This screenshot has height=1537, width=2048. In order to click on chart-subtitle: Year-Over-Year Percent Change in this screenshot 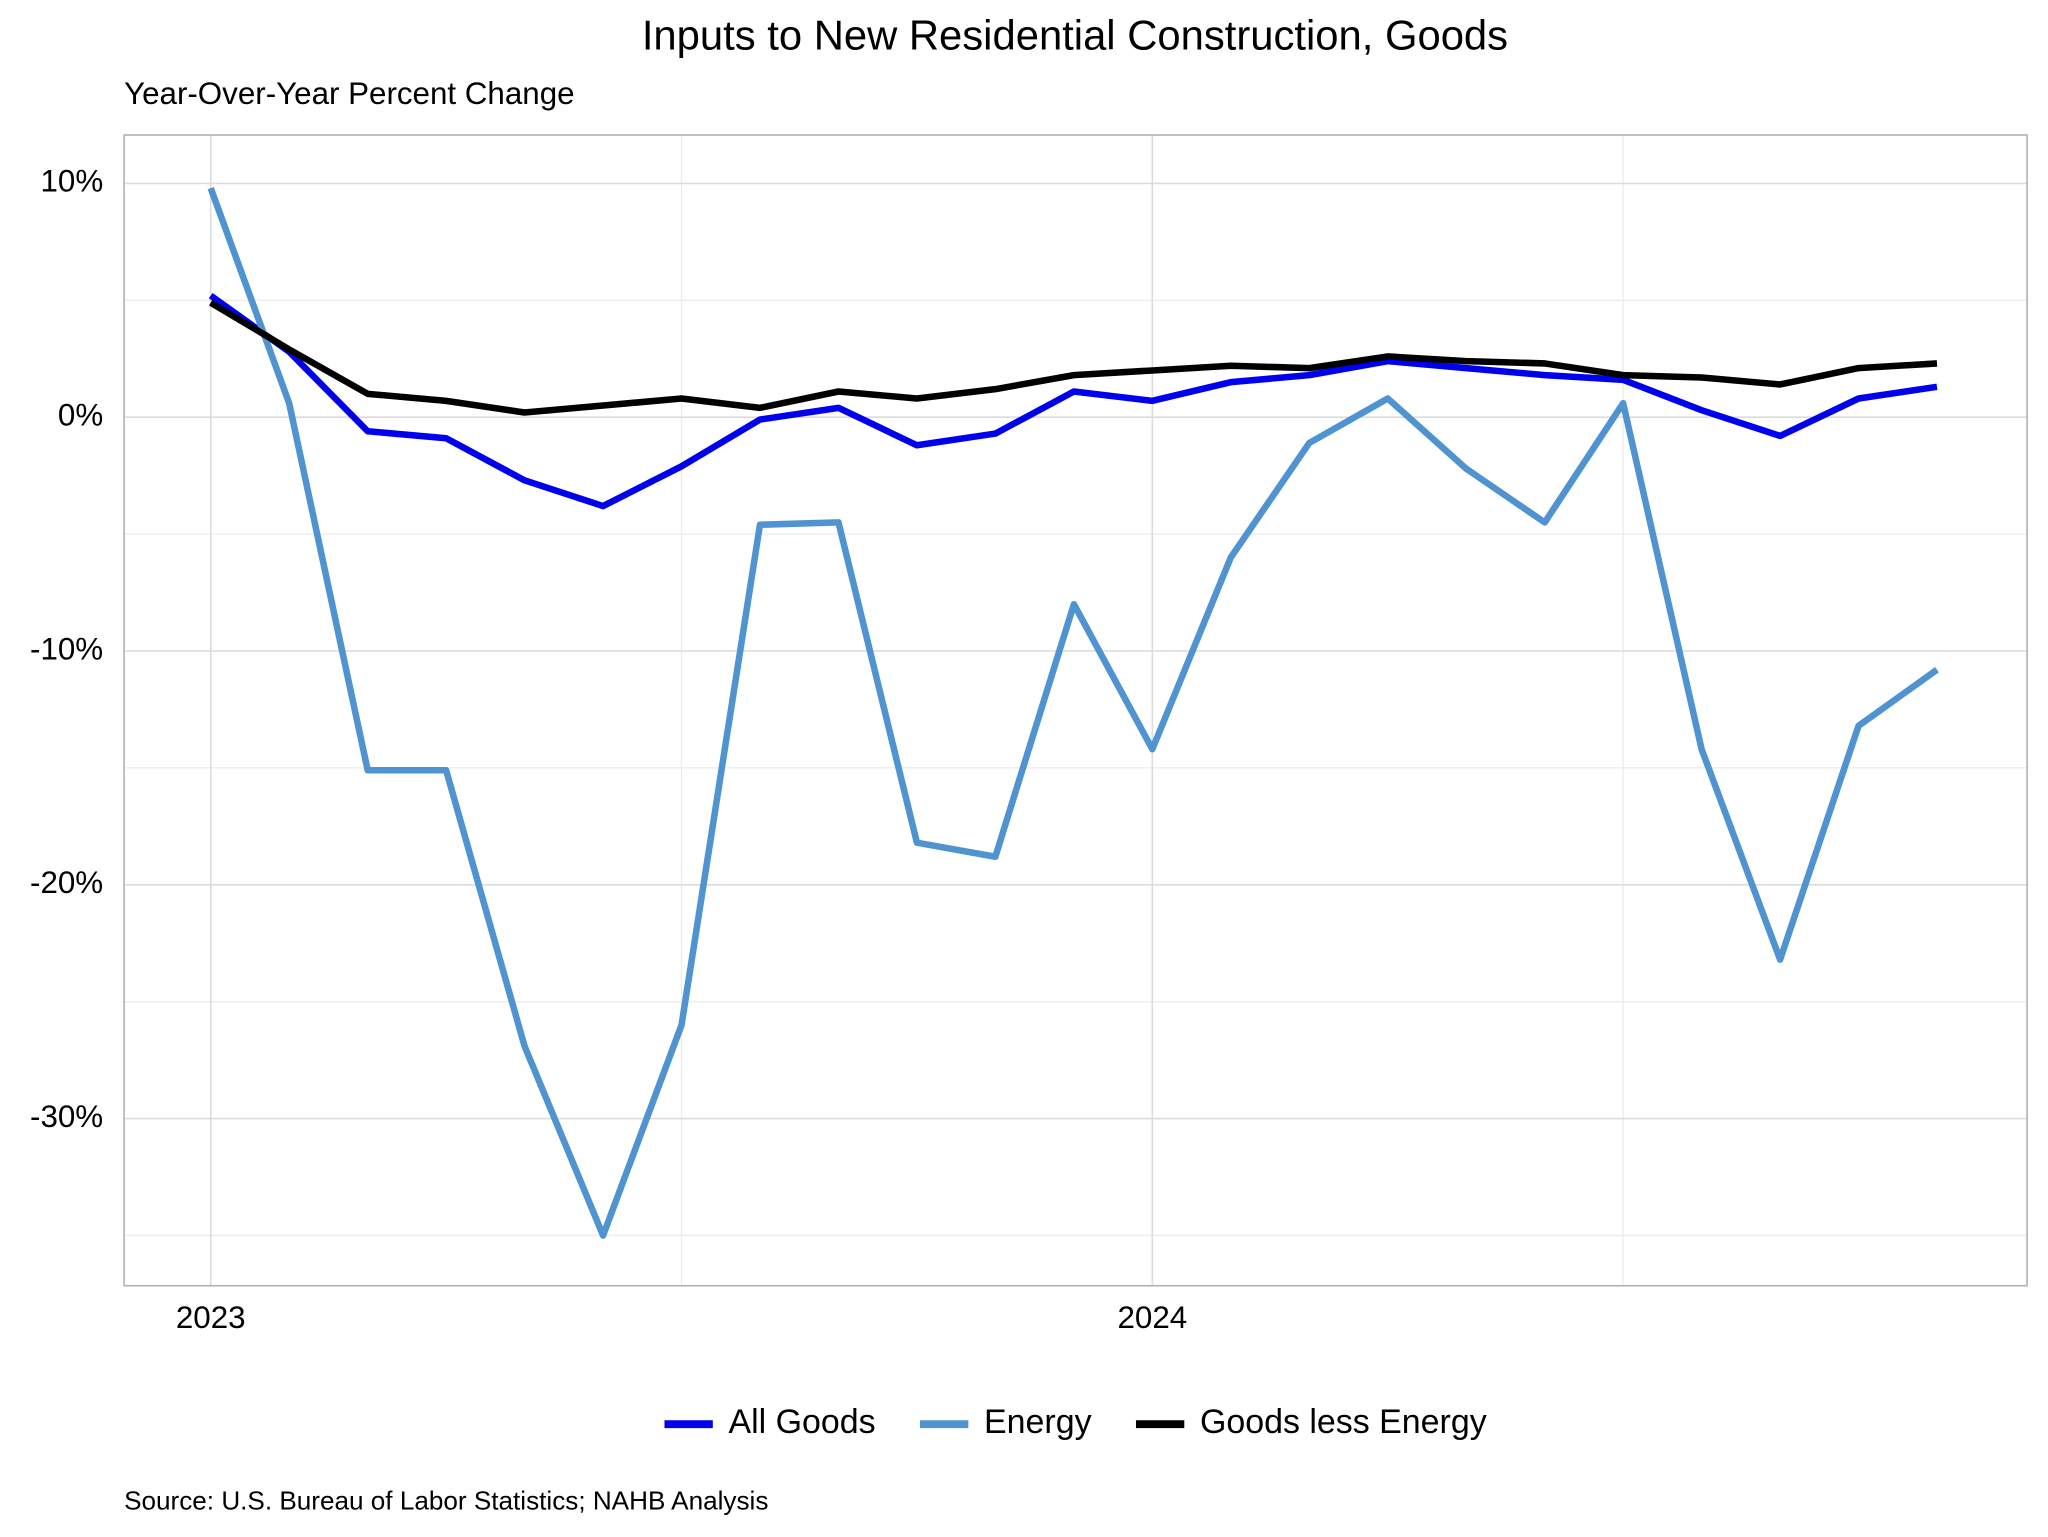, I will do `click(349, 93)`.